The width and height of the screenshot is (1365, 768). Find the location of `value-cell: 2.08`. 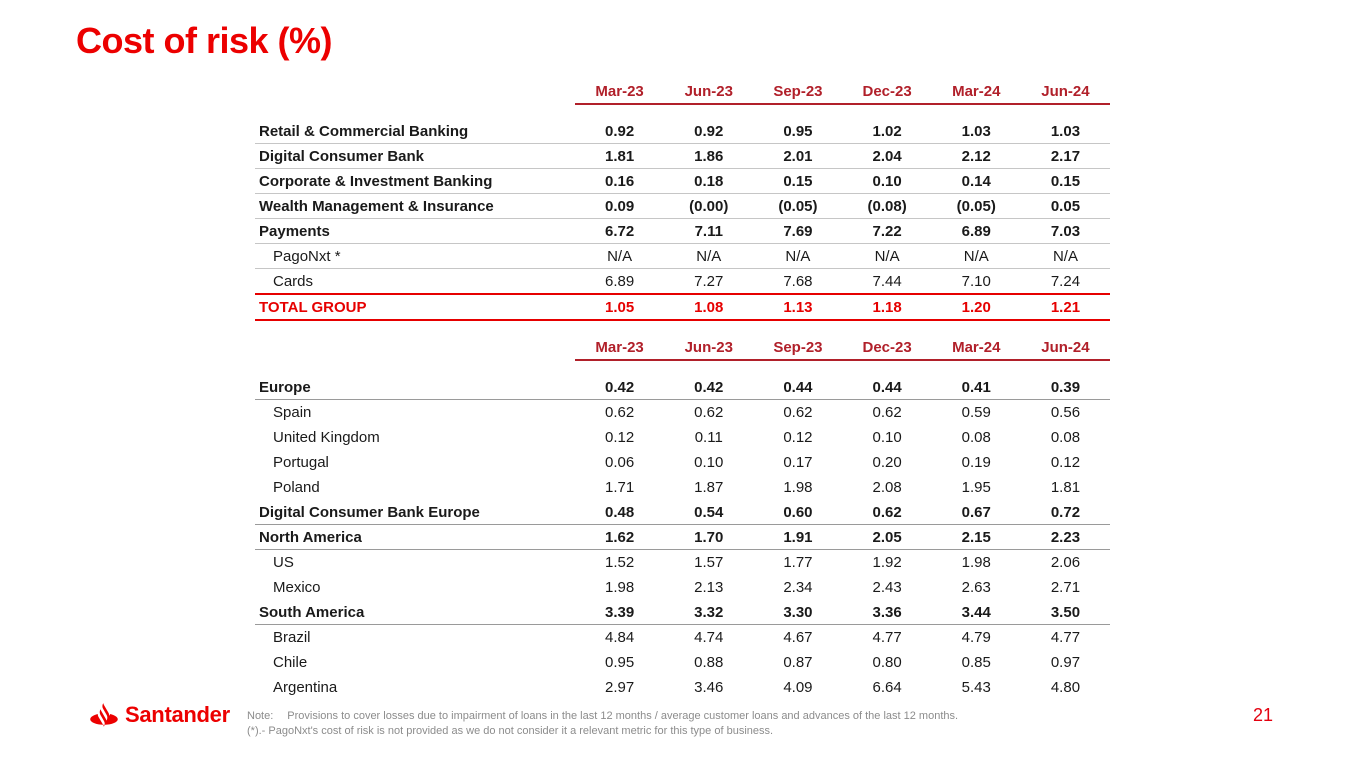

value-cell: 2.08 is located at coordinates (887, 487).